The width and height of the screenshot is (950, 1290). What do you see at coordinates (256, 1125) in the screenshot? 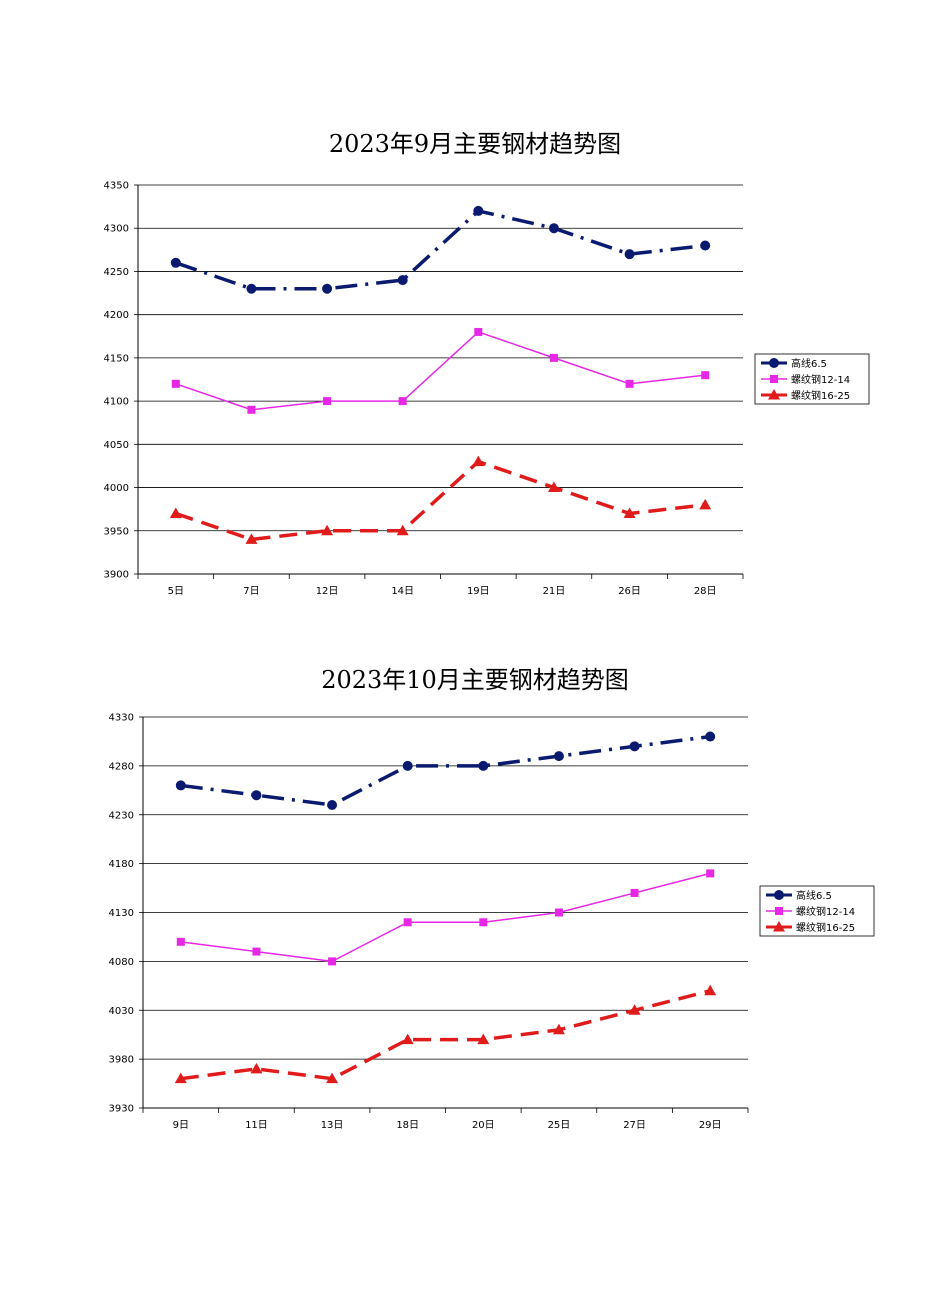
I see `x-tick-label: 11日` at bounding box center [256, 1125].